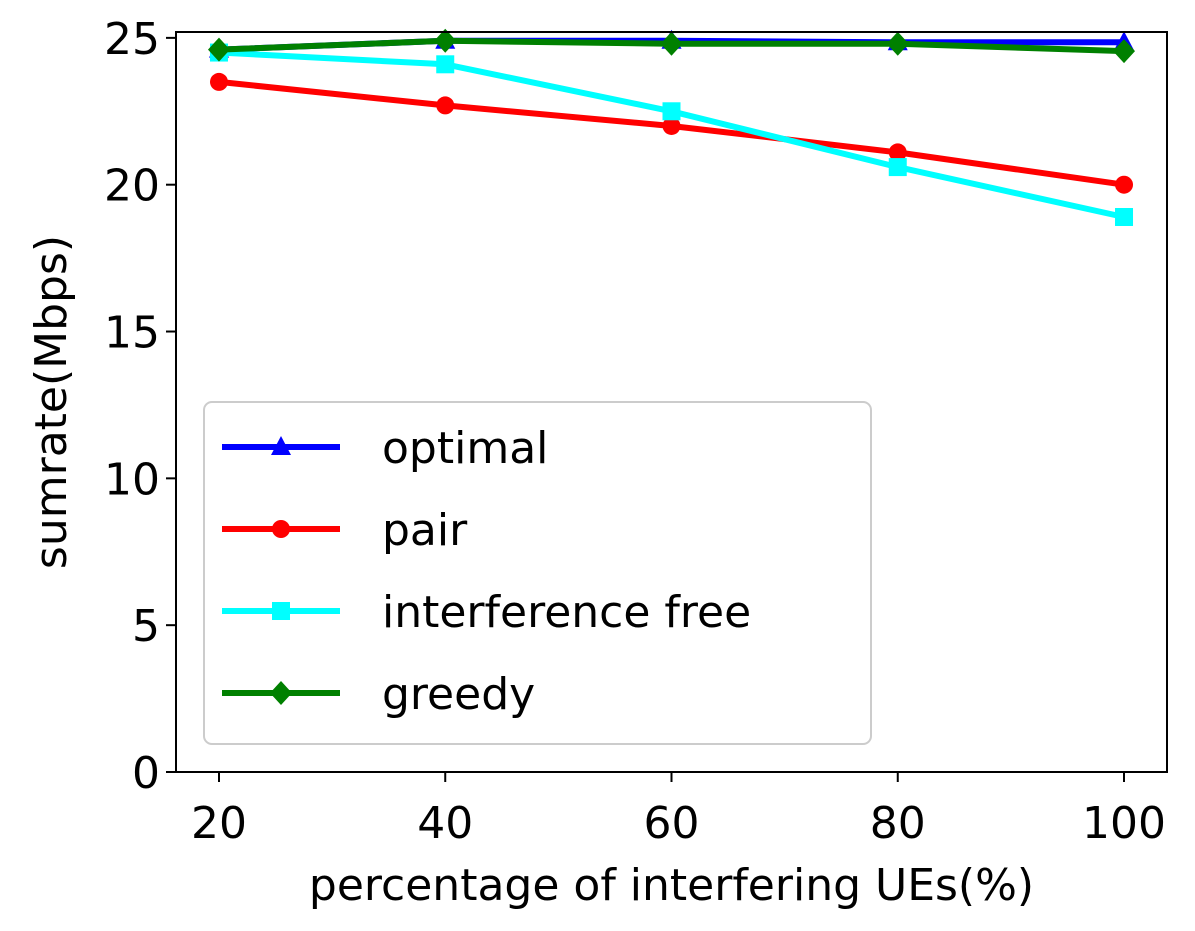 The width and height of the screenshot is (1195, 931). What do you see at coordinates (281, 693) in the screenshot?
I see `legend-marker-greedy` at bounding box center [281, 693].